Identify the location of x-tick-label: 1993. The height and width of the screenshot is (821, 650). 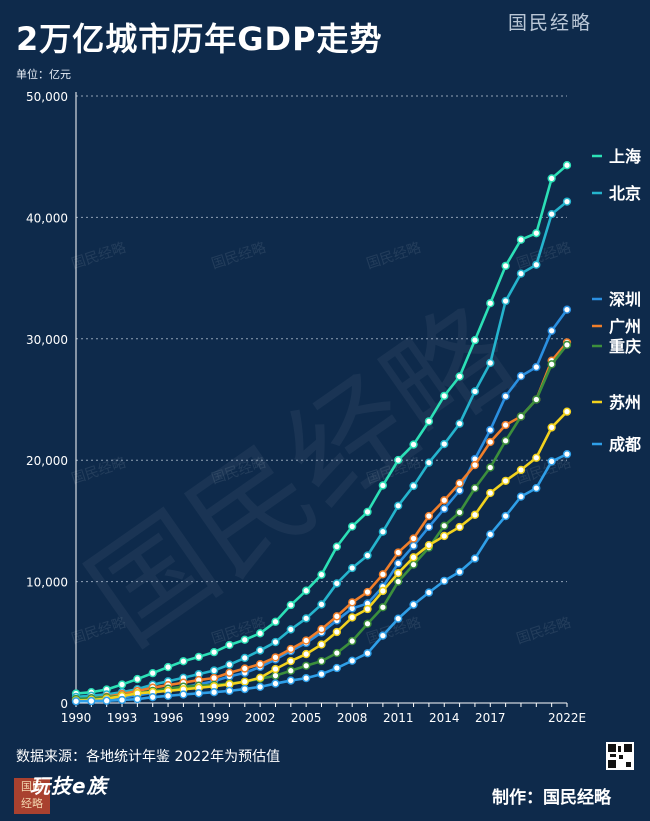
(122, 718).